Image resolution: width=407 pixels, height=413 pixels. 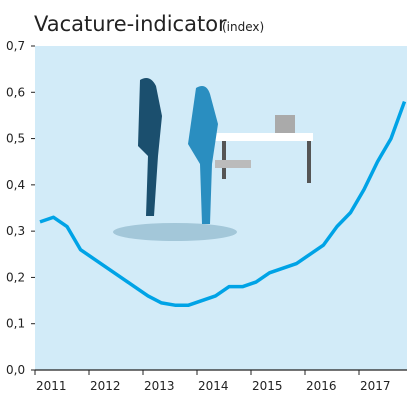 I want to click on y-tick-label: 0,5, so click(x=15, y=139).